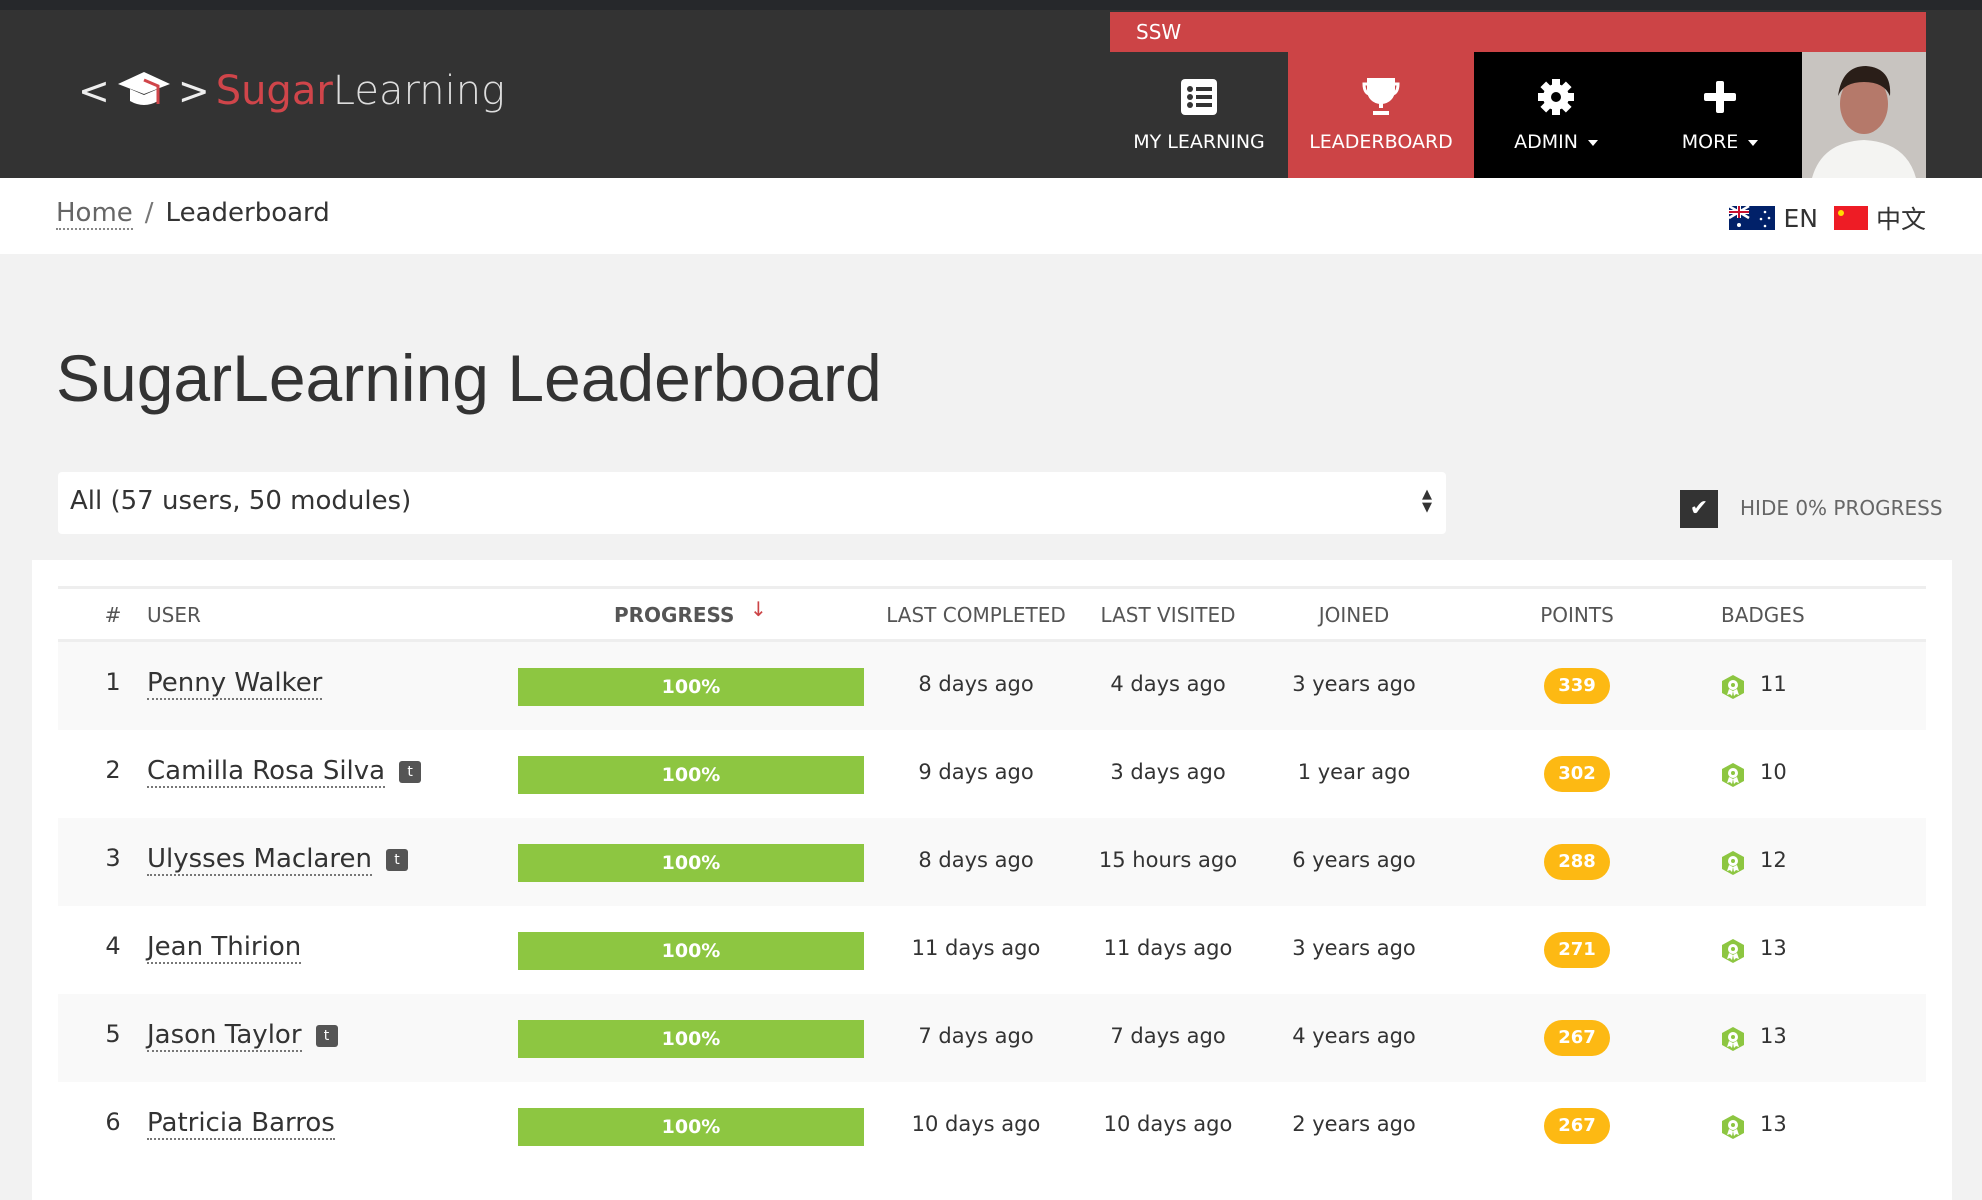  Describe the element at coordinates (1577, 950) in the screenshot. I see `points-badge: 271` at that location.